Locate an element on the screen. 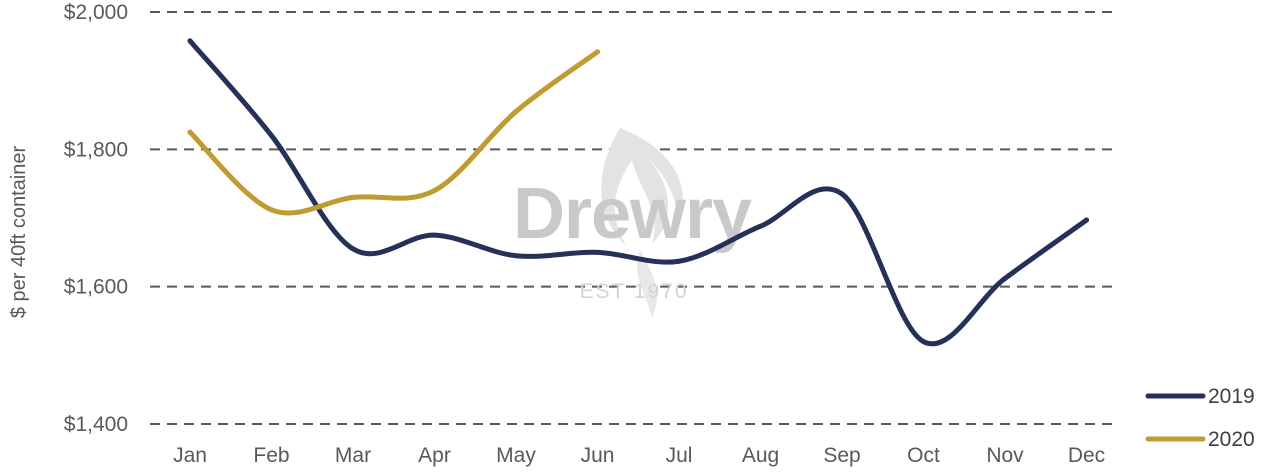 The height and width of the screenshot is (474, 1280). x-tick-label: Mar is located at coordinates (353, 455).